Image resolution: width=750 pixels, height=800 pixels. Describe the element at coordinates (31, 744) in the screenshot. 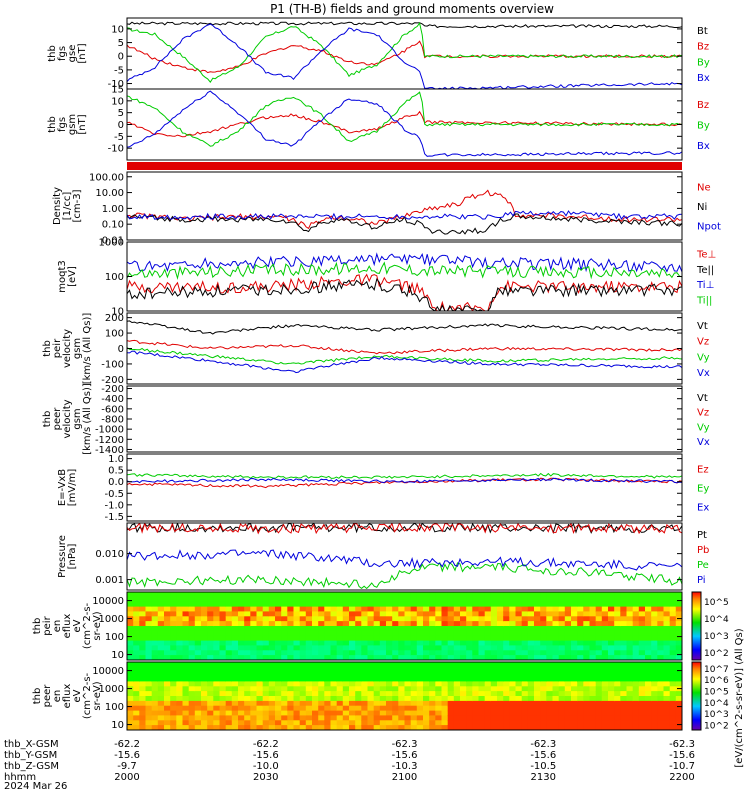

I see `x-row-label: thb_X-GSM` at that location.